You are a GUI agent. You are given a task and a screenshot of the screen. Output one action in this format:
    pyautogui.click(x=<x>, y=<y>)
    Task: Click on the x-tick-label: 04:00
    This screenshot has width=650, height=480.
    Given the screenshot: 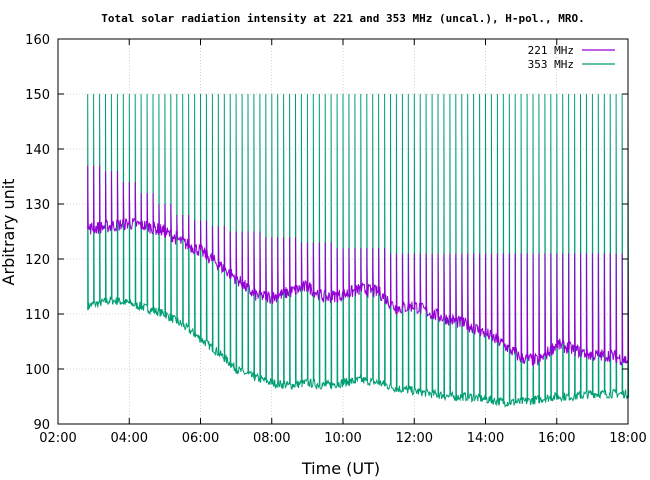 What is the action you would take?
    pyautogui.click(x=129, y=438)
    